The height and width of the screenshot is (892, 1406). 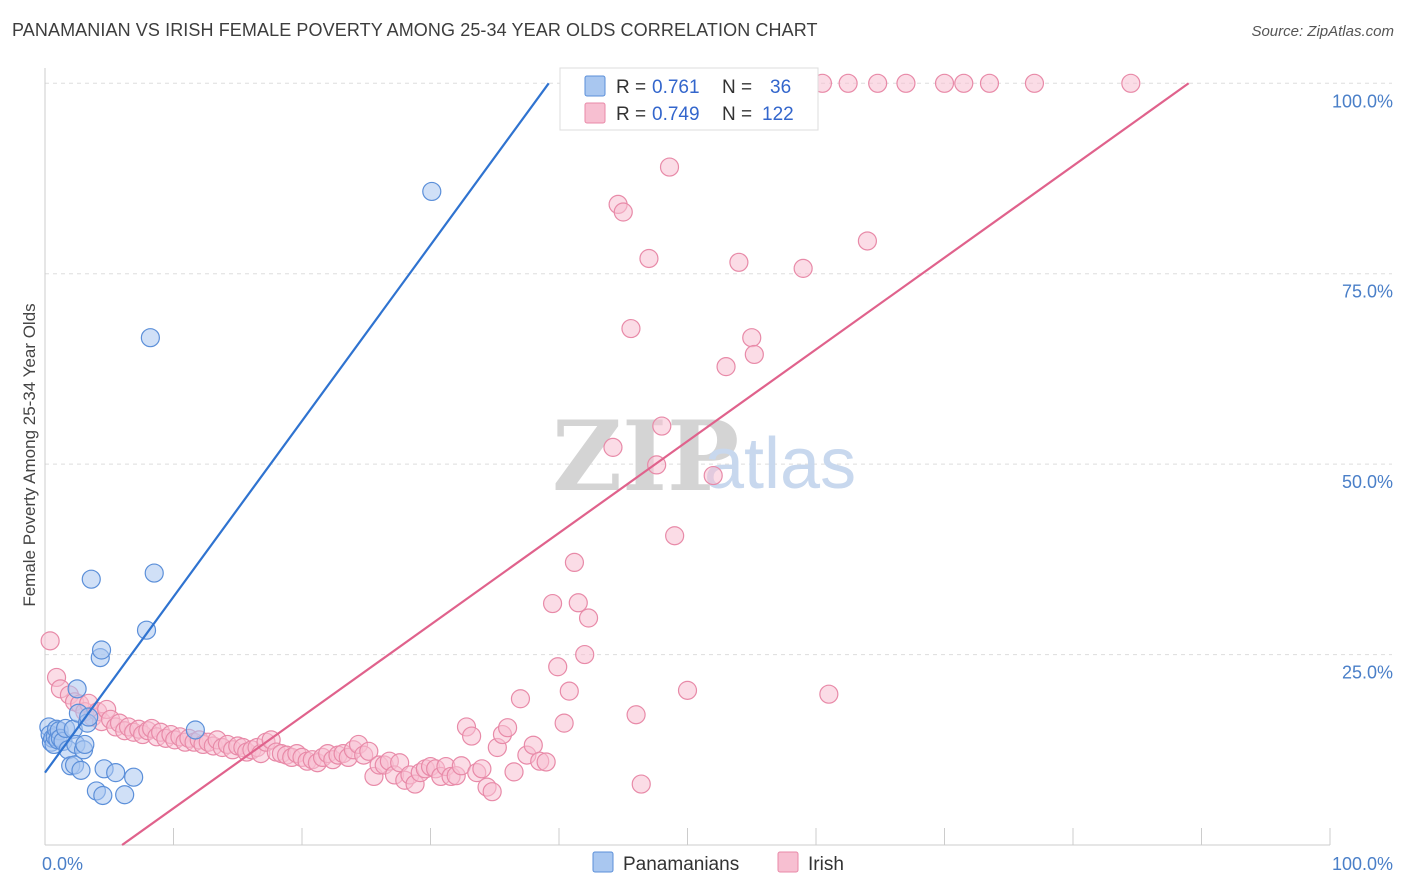 I want to click on watermark: ZIP atlas, so click(x=704, y=456).